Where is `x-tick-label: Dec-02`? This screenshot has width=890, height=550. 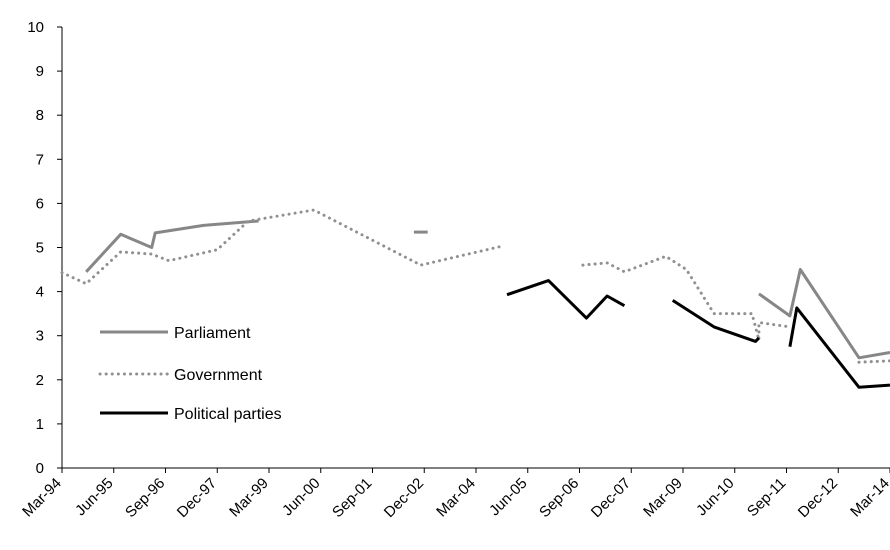 x-tick-label: Dec-02 is located at coordinates (404, 498).